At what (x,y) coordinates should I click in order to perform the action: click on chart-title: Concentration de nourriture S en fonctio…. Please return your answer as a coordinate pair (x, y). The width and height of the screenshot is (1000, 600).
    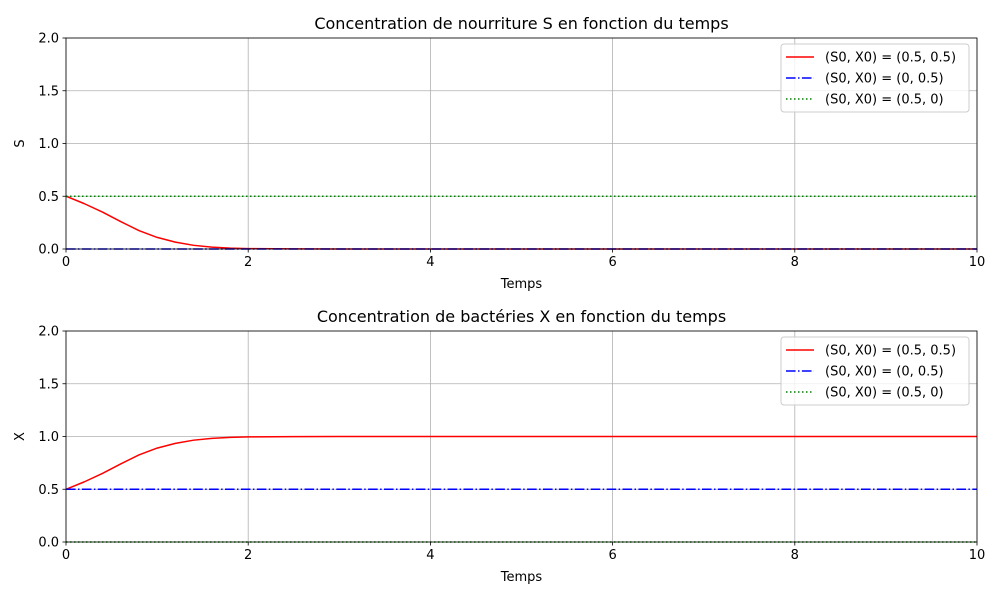
    Looking at the image, I should click on (521, 23).